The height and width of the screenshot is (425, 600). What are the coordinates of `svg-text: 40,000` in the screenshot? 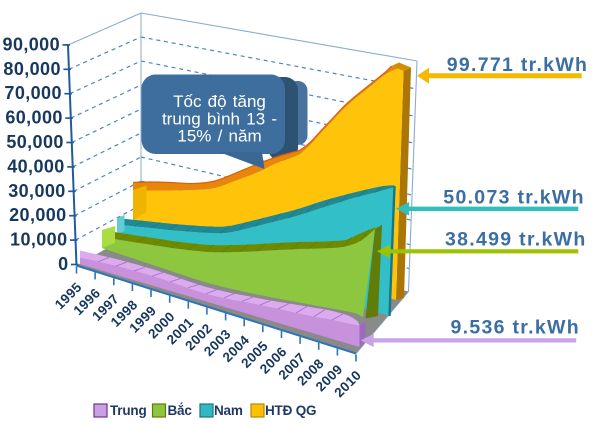 It's located at (35, 166).